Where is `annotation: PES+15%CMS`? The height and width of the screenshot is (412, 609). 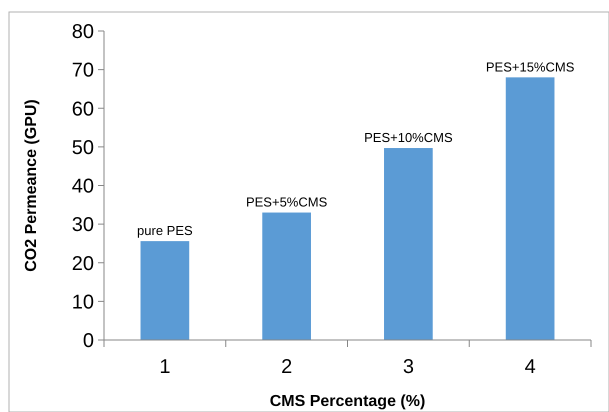 annotation: PES+15%CMS is located at coordinates (530, 66).